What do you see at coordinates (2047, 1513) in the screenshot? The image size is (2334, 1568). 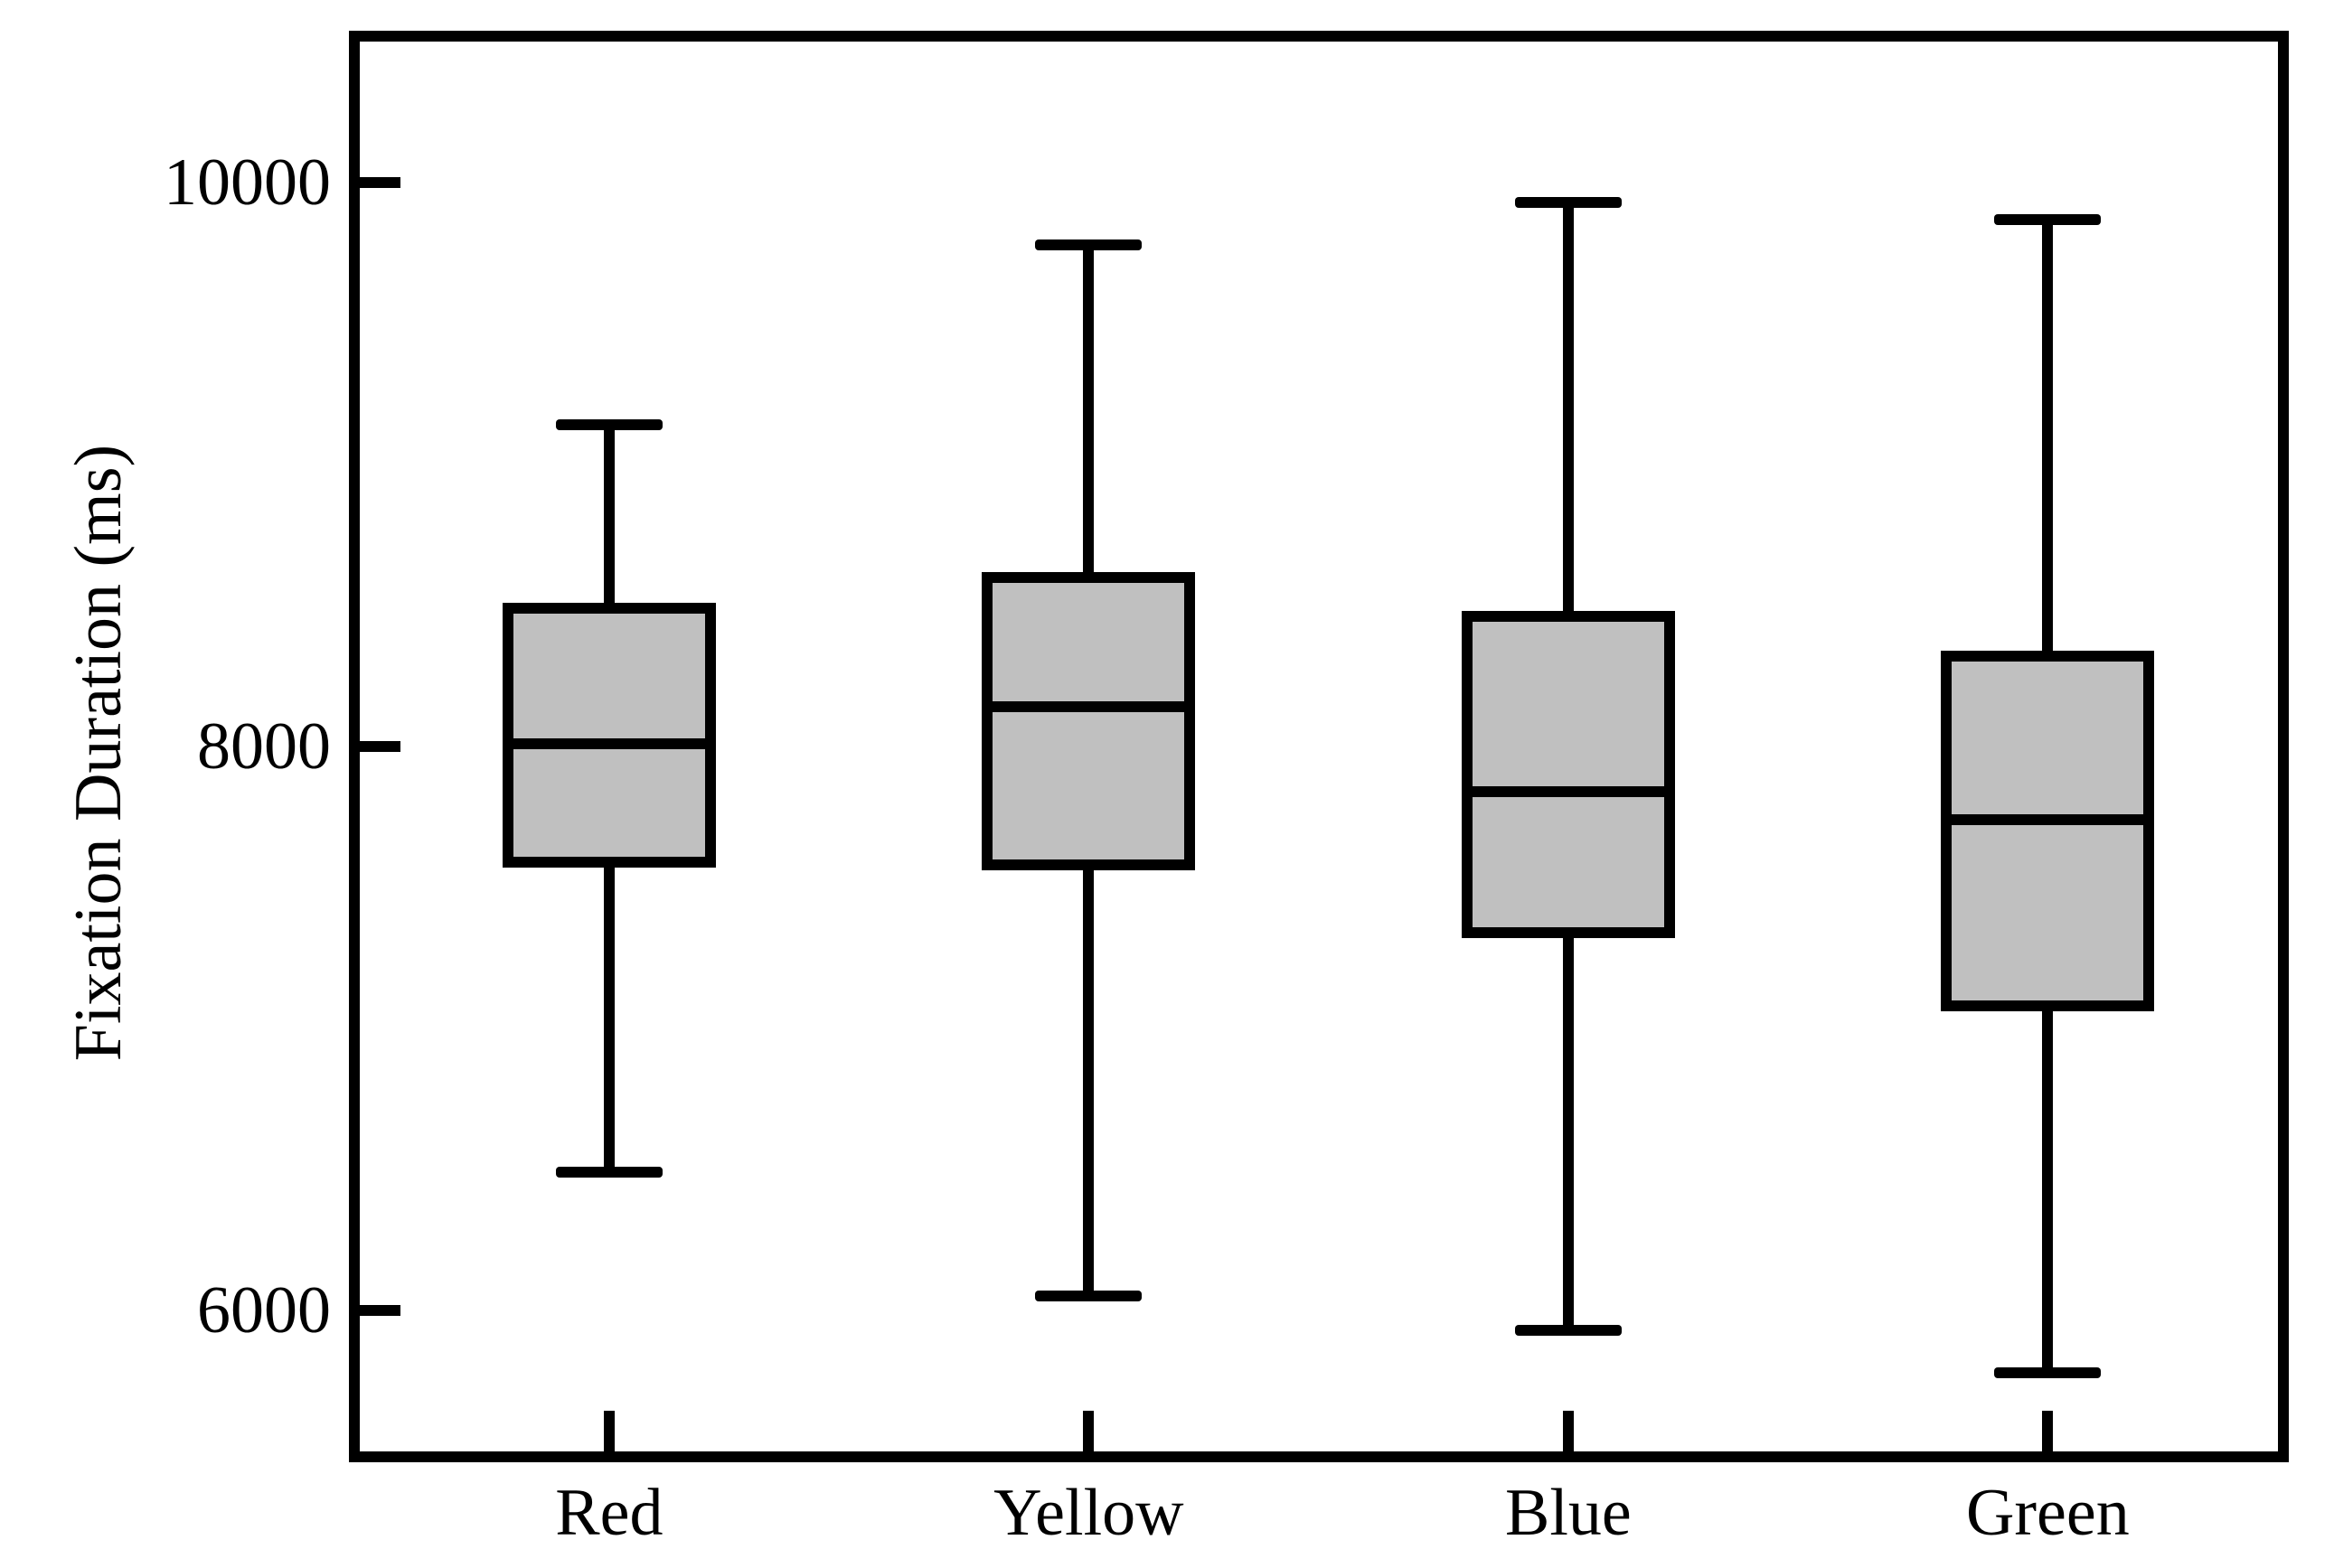 I see `x-tick-label-green: Green` at bounding box center [2047, 1513].